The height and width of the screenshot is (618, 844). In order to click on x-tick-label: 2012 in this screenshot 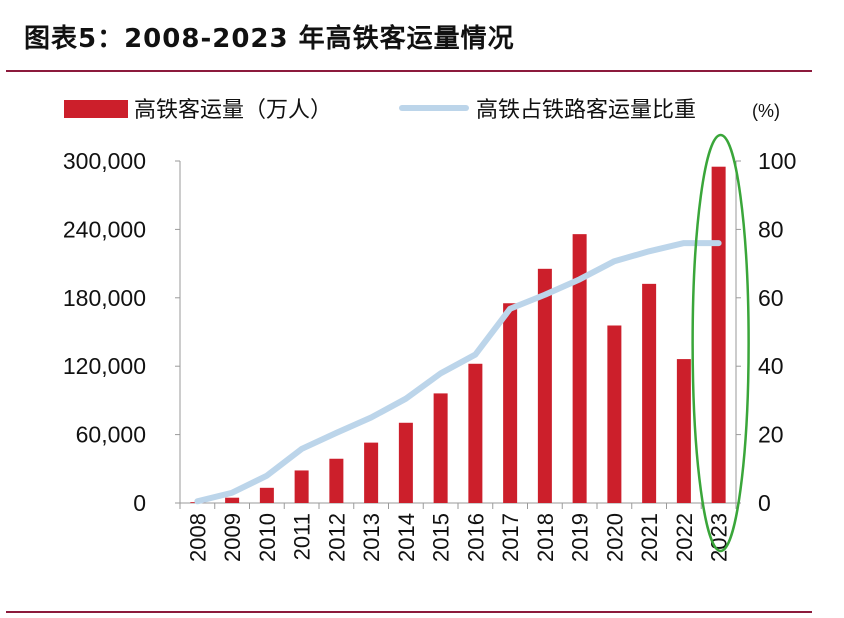, I will do `click(336, 537)`.